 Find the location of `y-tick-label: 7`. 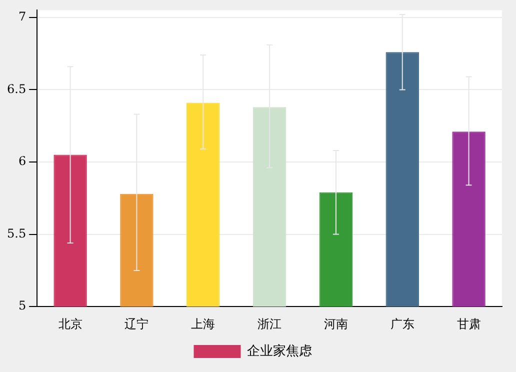

y-tick-label: 7 is located at coordinates (22, 17).